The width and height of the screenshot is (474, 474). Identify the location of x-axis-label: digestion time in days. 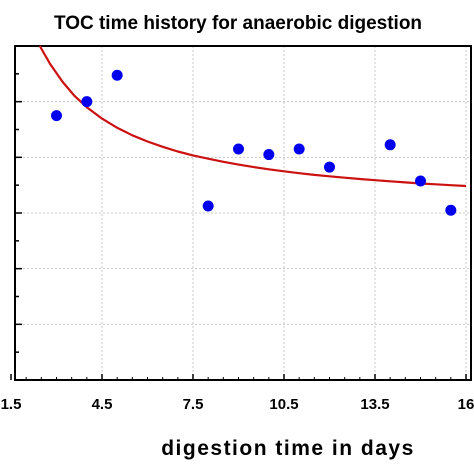
(288, 448).